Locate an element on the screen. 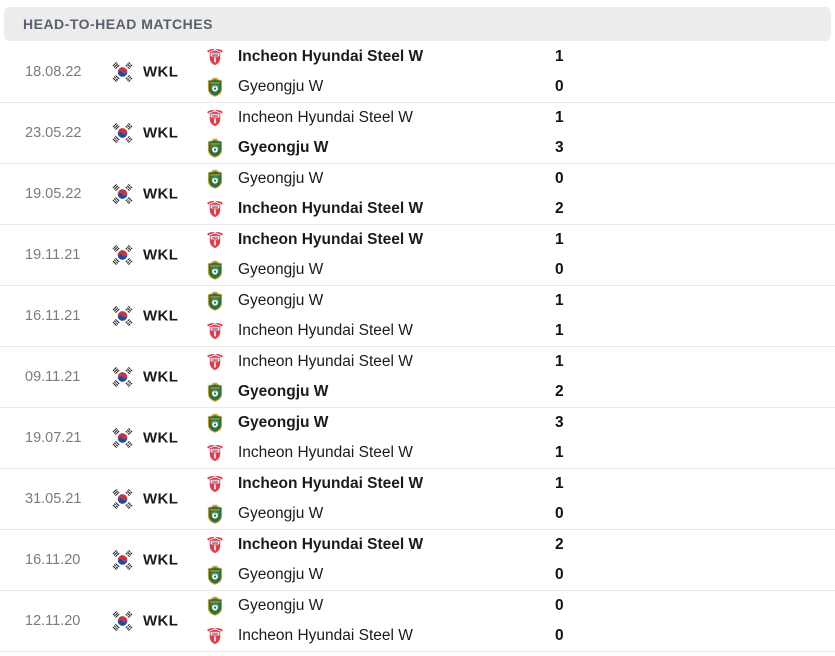 This screenshot has height=656, width=835. match-date: 16.11.21 is located at coordinates (53, 316).